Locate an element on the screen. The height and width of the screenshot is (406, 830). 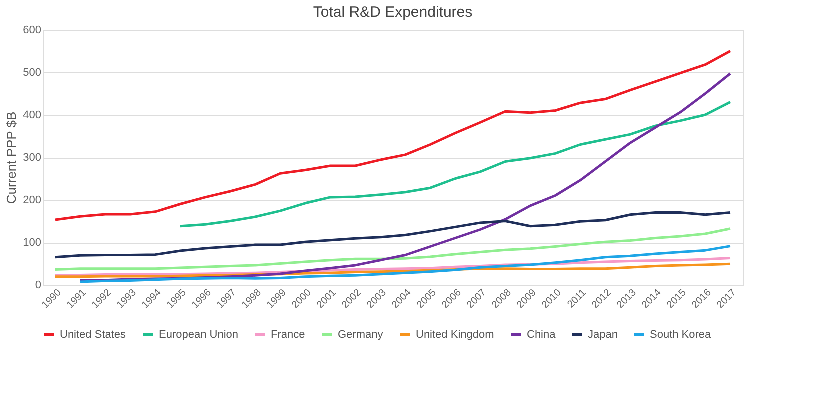
legend-label: Japan is located at coordinates (603, 334).